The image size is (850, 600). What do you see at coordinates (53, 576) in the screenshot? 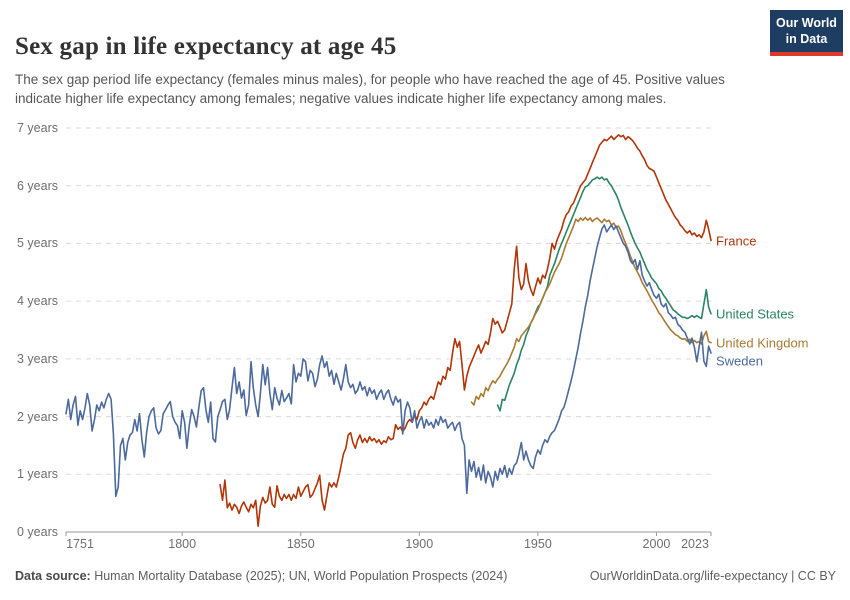
I see `data-source-label: Data source:` at bounding box center [53, 576].